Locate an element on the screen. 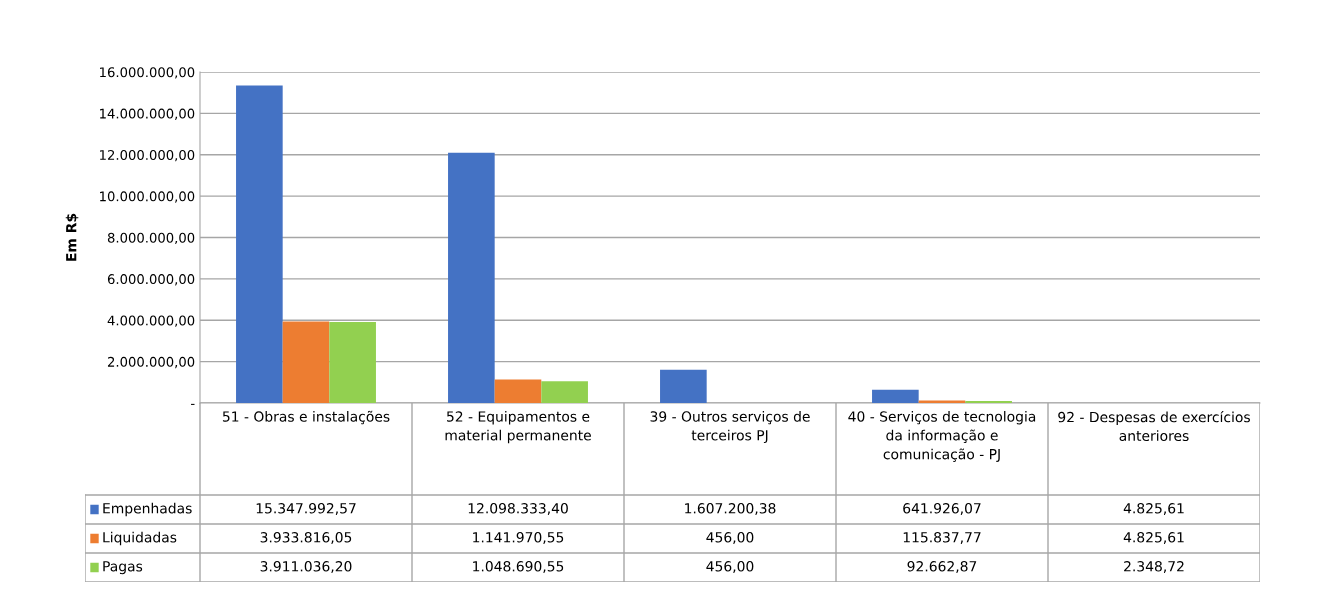 The image size is (1317, 601). data-label: 1.048.690,55 is located at coordinates (518, 567).